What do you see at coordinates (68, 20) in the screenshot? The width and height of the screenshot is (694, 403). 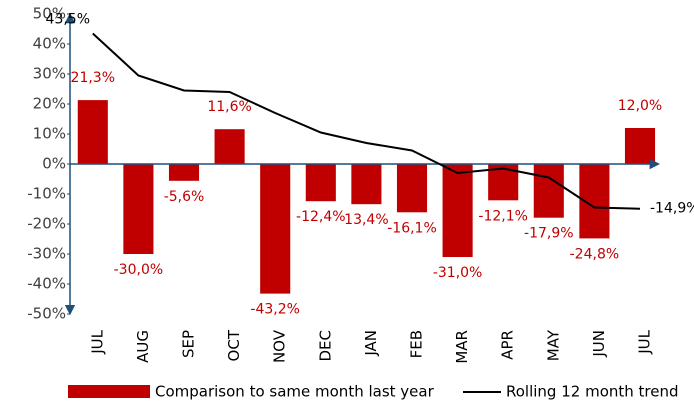 I see `data-label: 43,5%` at bounding box center [68, 20].